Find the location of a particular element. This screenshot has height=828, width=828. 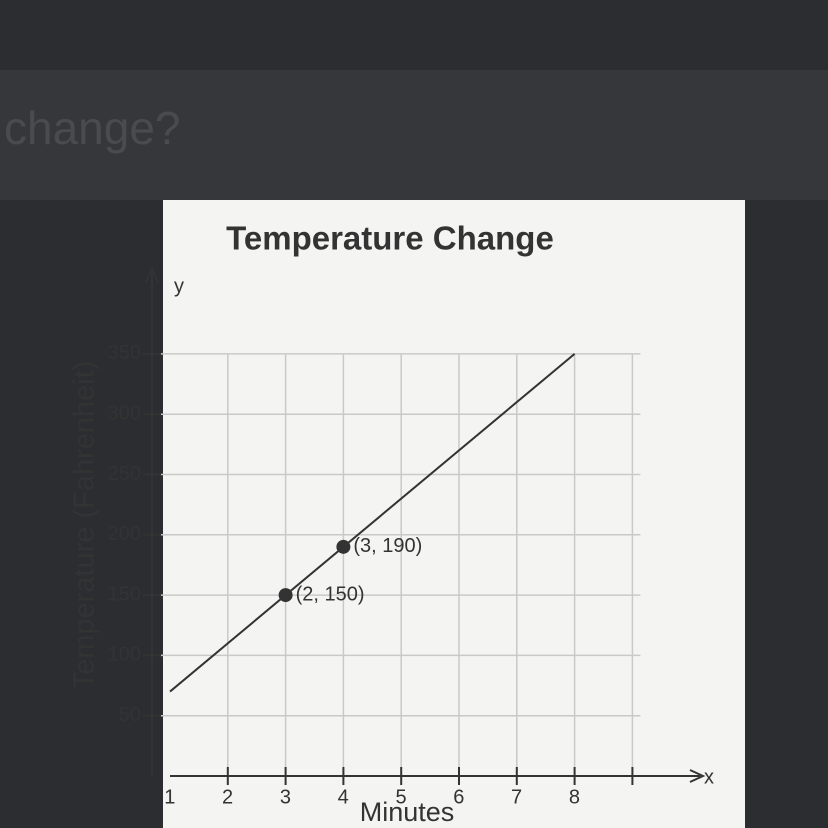

y-axis-label: Temperature (Fahrenheit) is located at coordinates (85, 525).